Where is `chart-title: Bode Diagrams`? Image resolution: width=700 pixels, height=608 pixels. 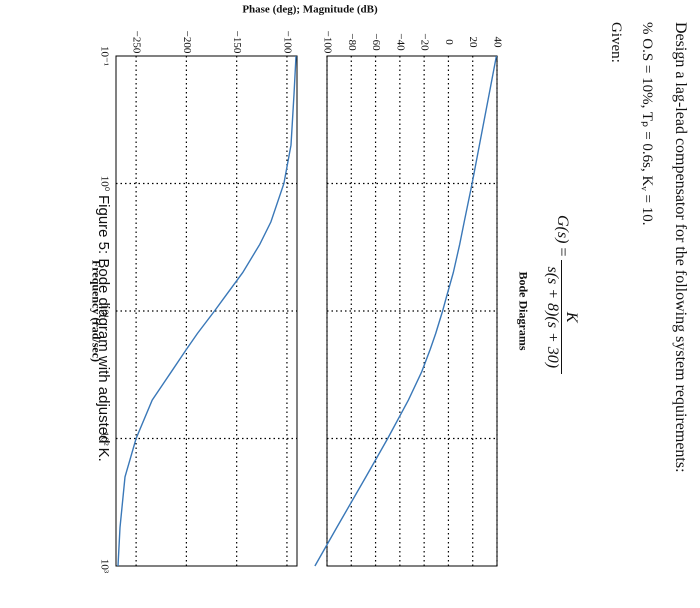 chart-title: Bode Diagrams is located at coordinates (523, 311).